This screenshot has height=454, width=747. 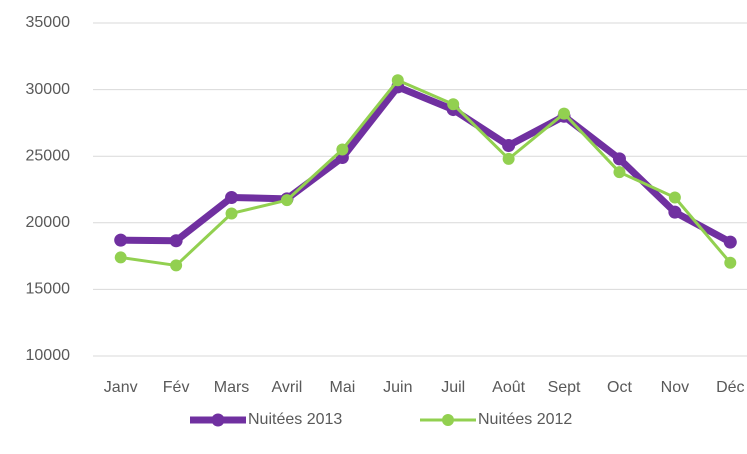 I want to click on y-tick-label: 15000, so click(x=48, y=289).